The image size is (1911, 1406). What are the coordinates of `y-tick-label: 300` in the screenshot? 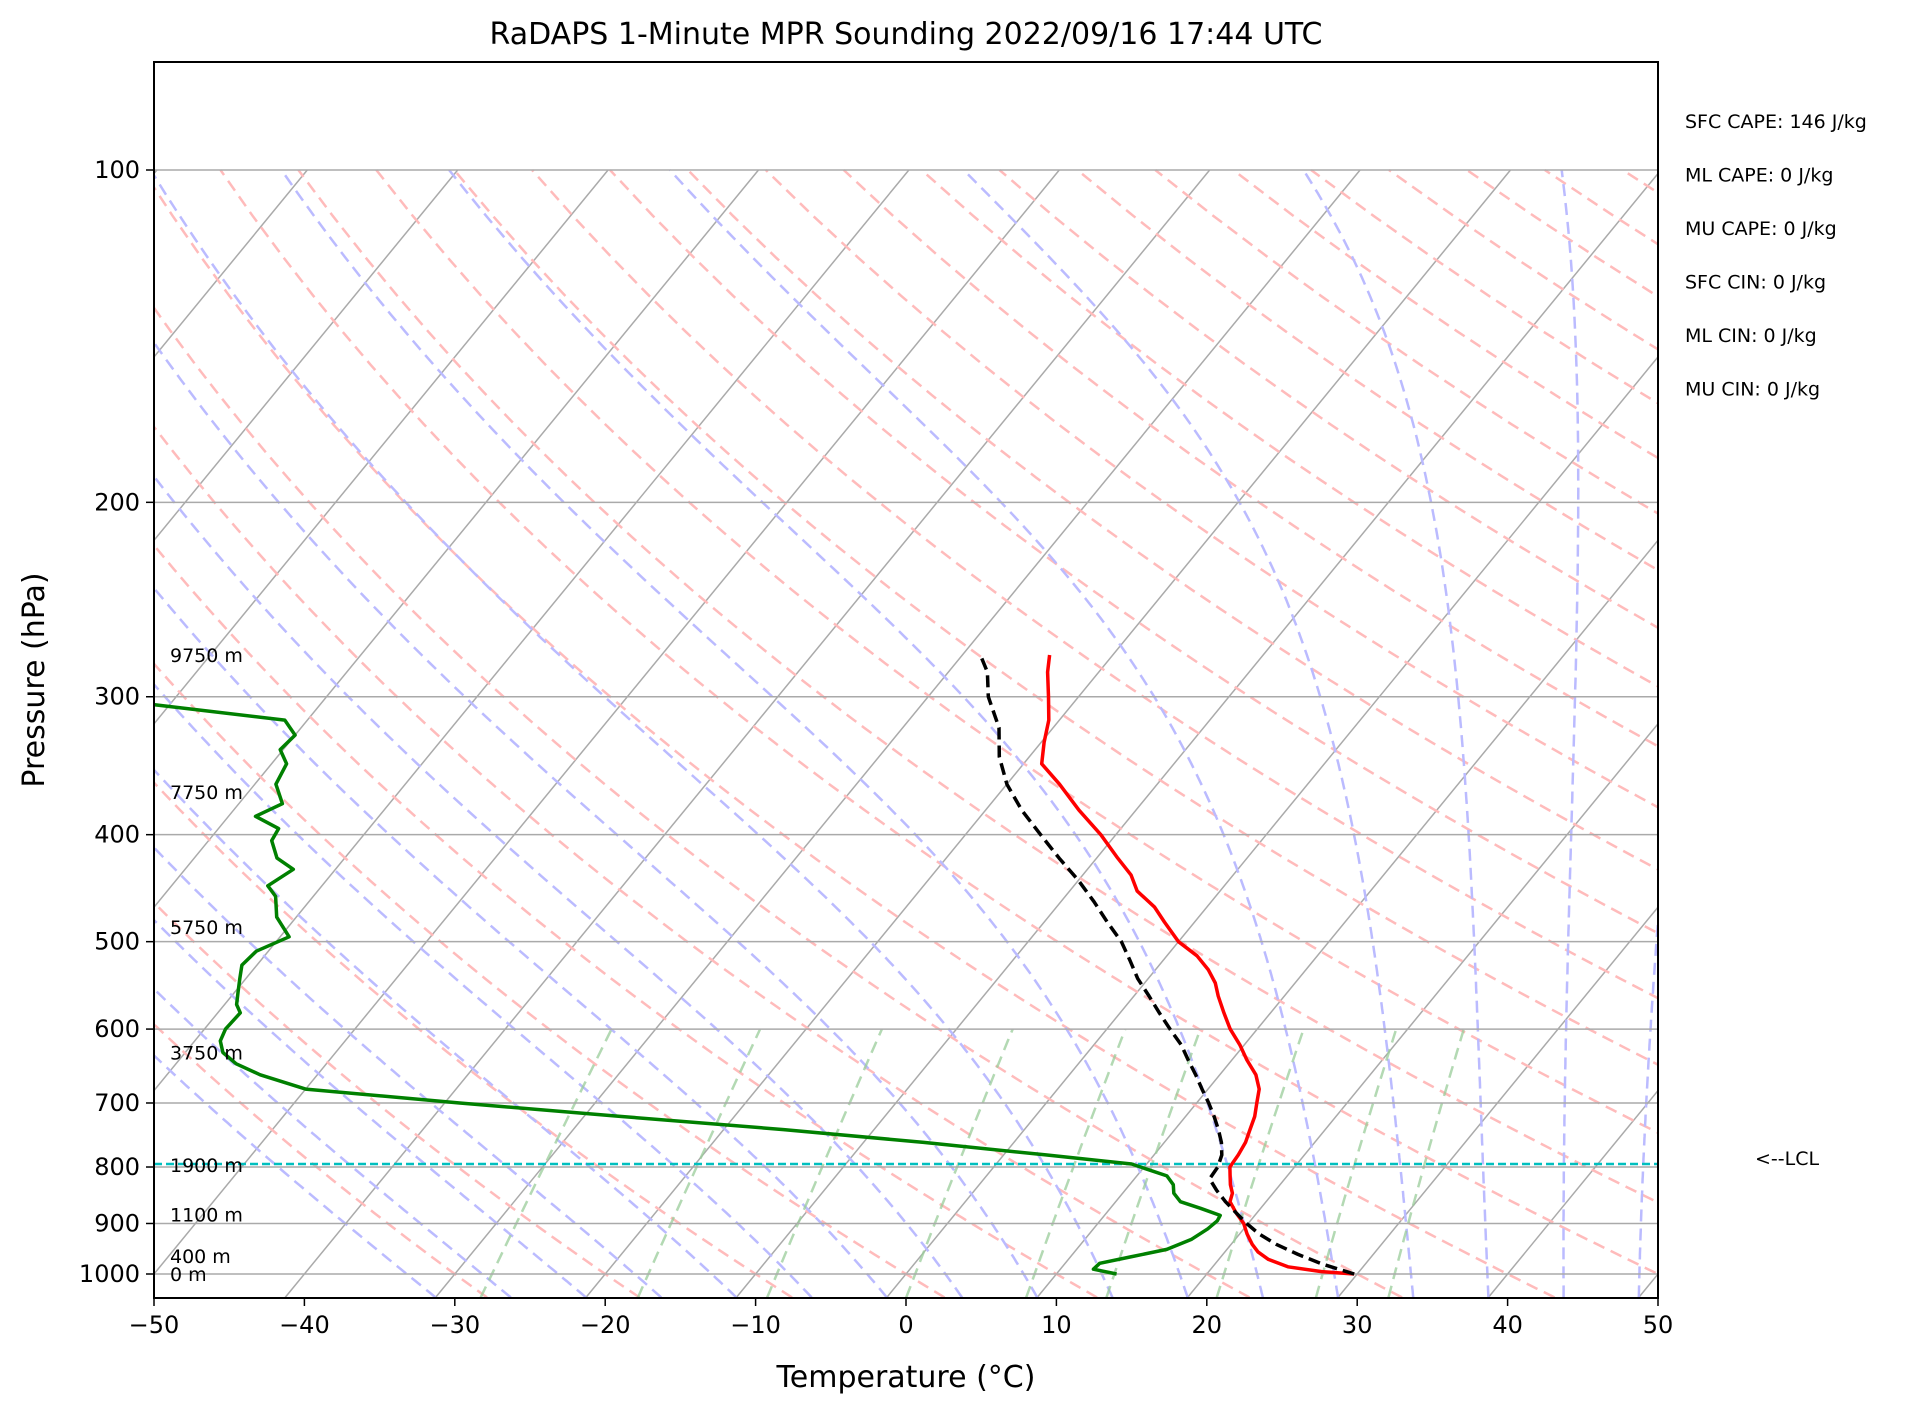 It's located at (117, 697).